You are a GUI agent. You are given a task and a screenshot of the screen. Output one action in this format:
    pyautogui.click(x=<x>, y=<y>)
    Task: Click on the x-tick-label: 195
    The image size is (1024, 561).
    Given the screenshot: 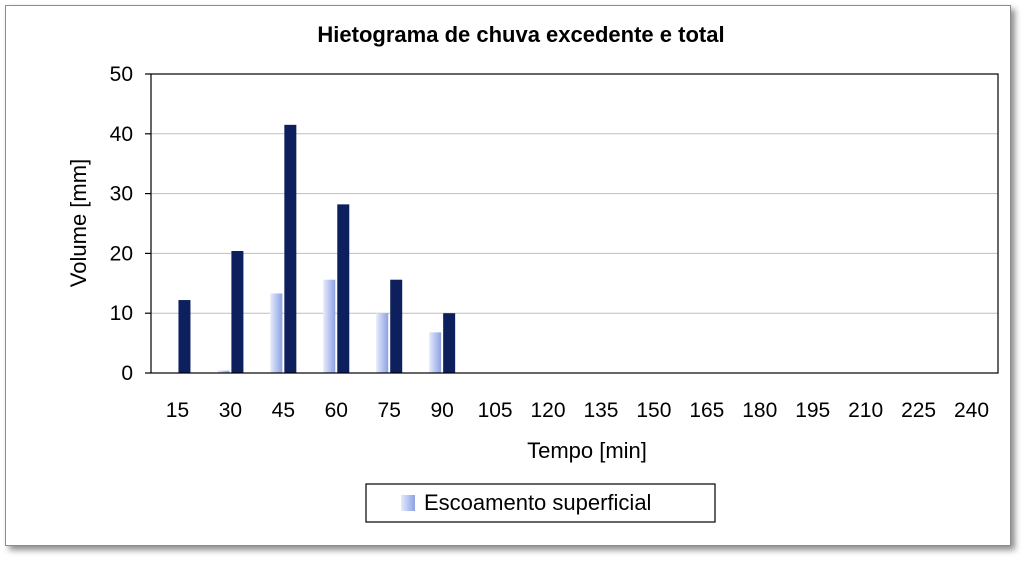 What is the action you would take?
    pyautogui.click(x=812, y=410)
    